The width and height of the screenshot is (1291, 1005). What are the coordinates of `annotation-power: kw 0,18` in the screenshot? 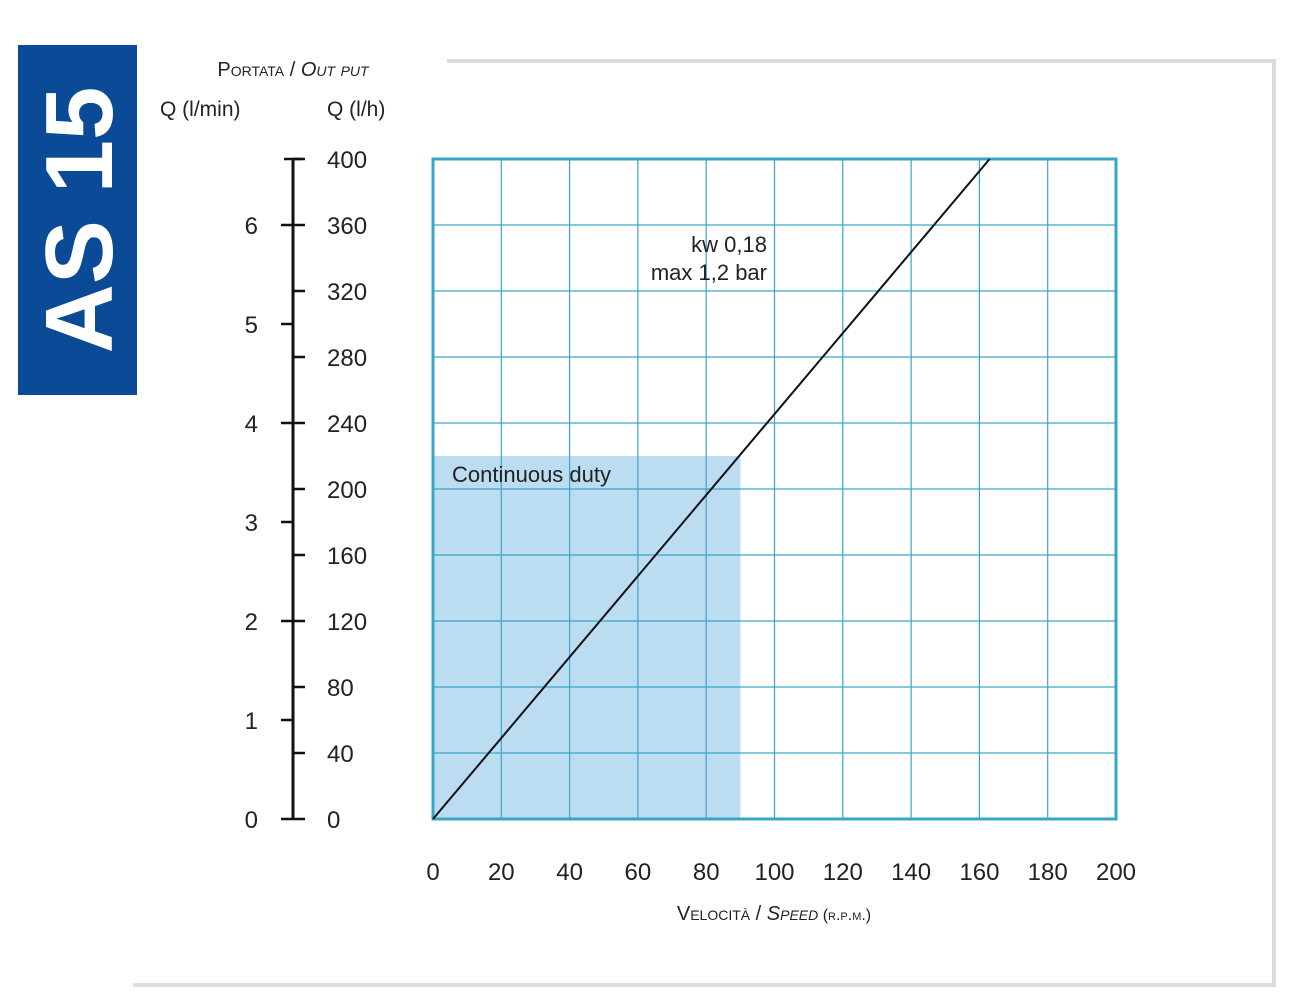 It's located at (729, 244).